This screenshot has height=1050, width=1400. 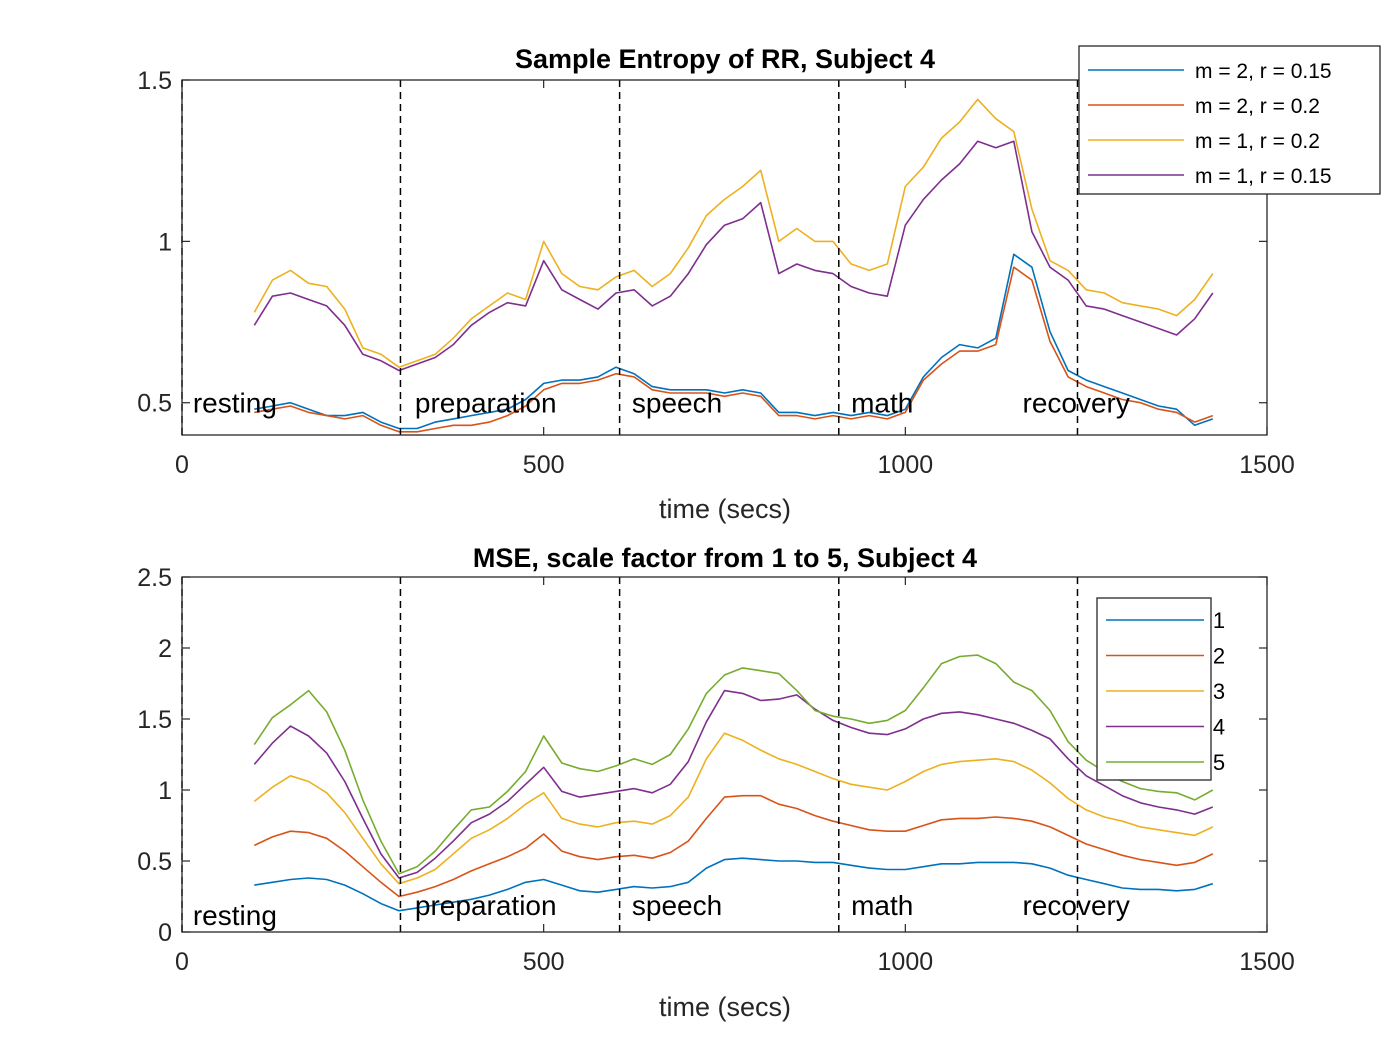 I want to click on legend-entry: m = 2, r = 0.15, so click(x=1263, y=71).